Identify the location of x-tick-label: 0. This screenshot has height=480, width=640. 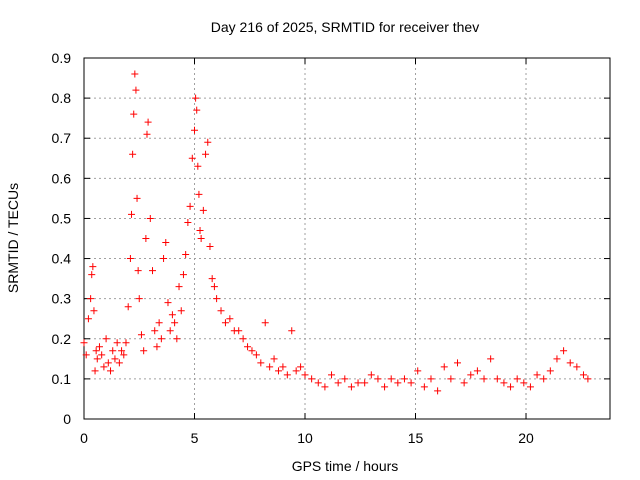
(84, 438).